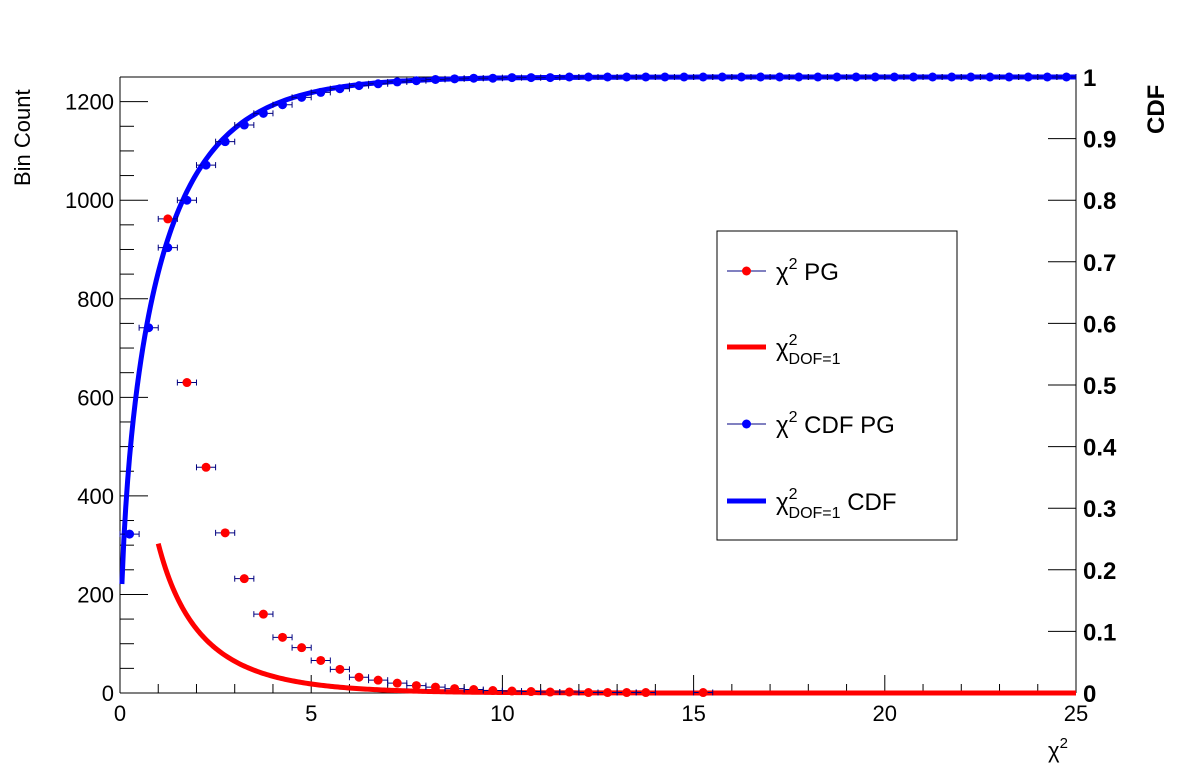  I want to click on x-axis-title: χ2, so click(1058, 749).